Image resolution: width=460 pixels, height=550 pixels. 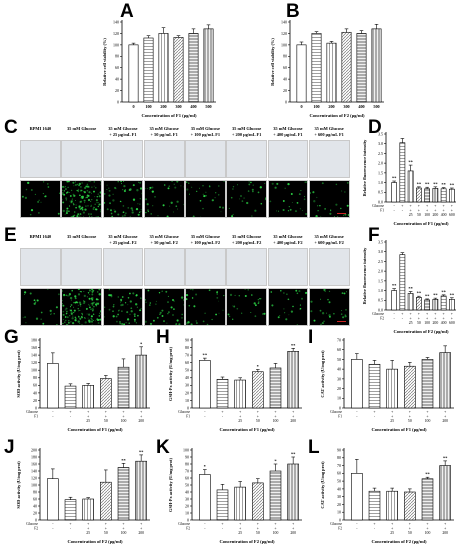 I want to click on y-axis-label: Relative cell viability (%), so click(x=272, y=62).